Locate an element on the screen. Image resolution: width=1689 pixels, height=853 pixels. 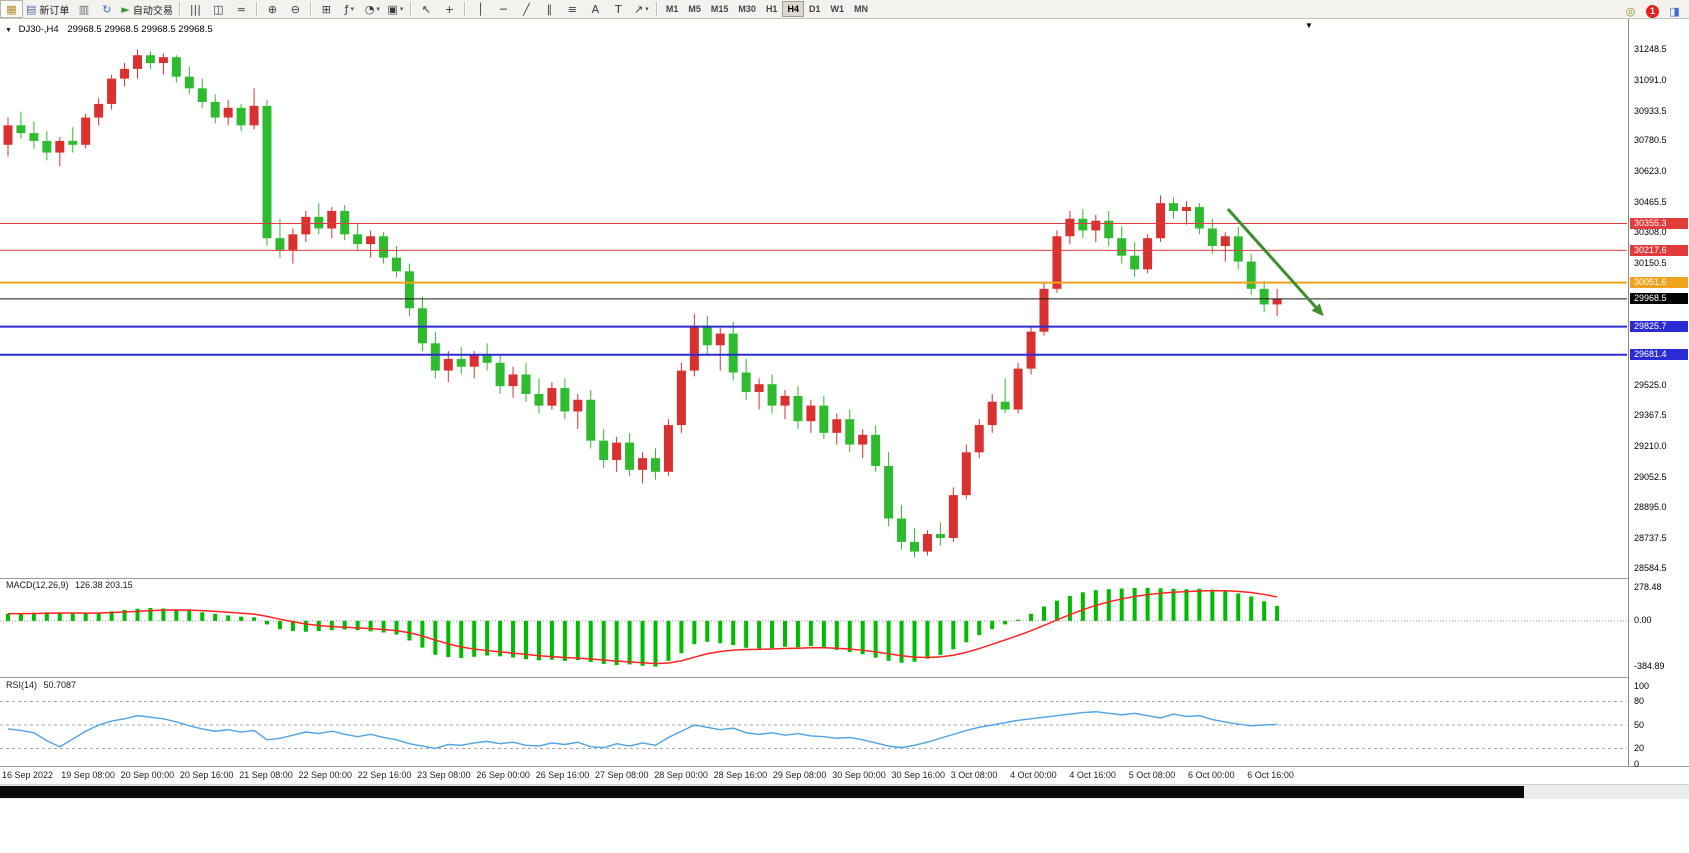
tile-windows-icon: ⊞ is located at coordinates (326, 9).